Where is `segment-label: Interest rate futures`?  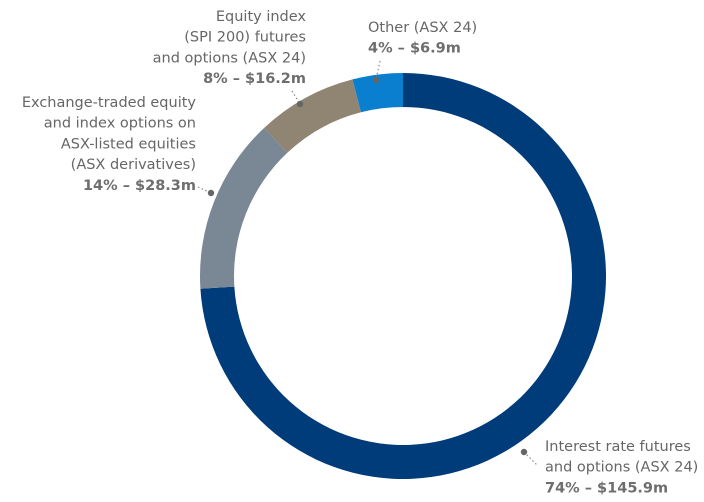
segment-label: Interest rate futures is located at coordinates (618, 447).